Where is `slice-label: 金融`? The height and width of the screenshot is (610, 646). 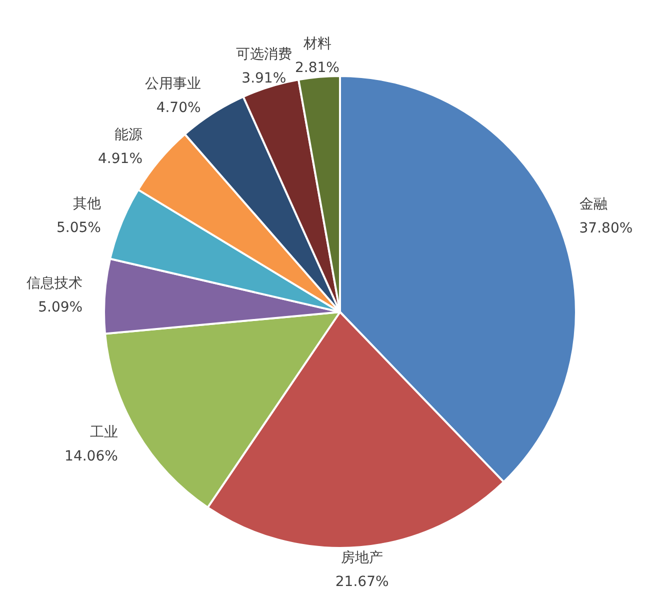
slice-label: 金融 is located at coordinates (593, 204).